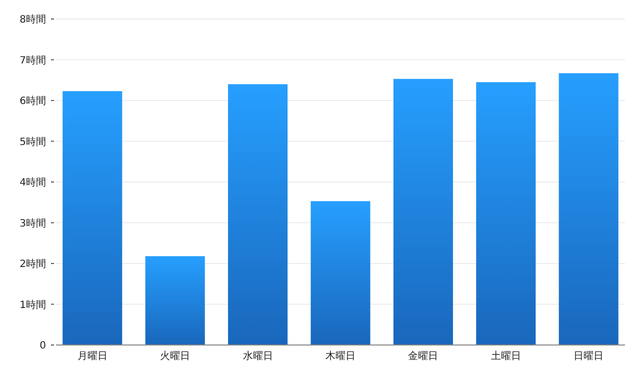  I want to click on y-tick-label: 1時間, so click(33, 304).